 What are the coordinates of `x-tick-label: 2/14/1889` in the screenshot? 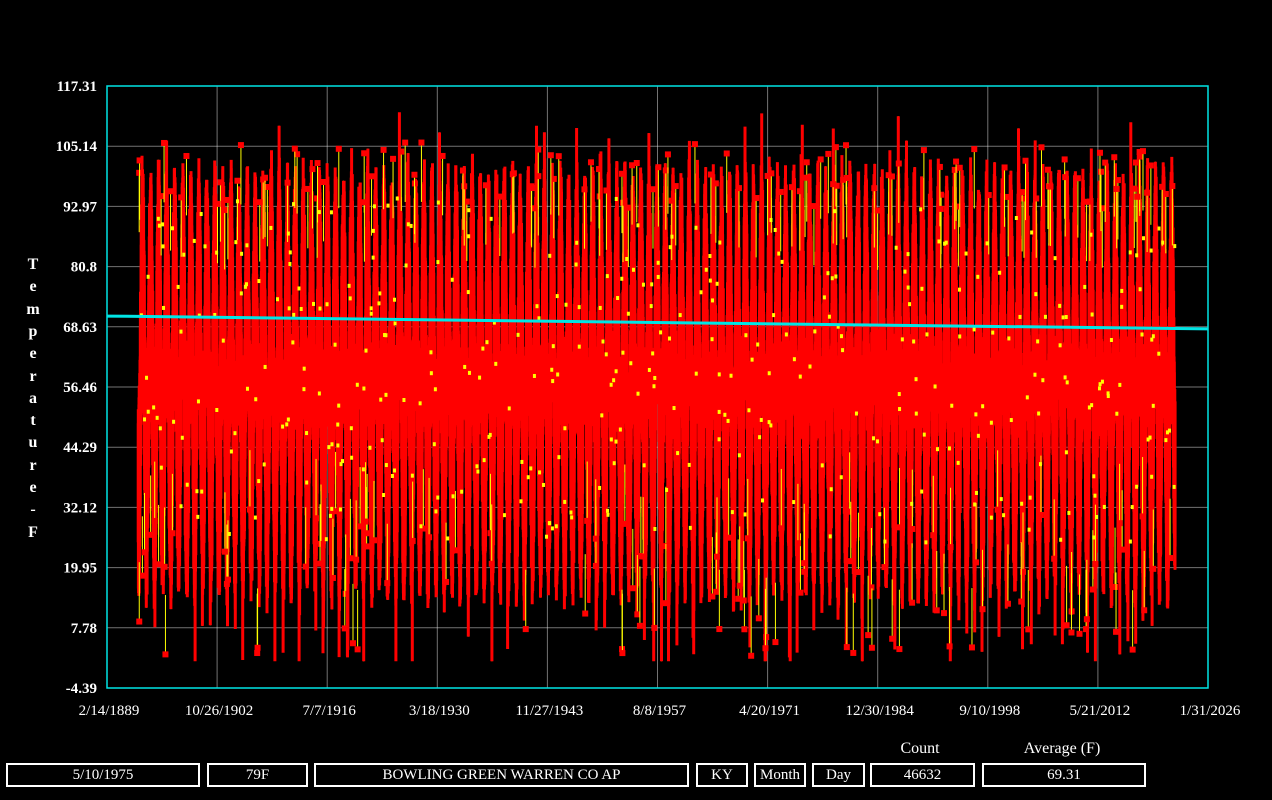 It's located at (109, 711).